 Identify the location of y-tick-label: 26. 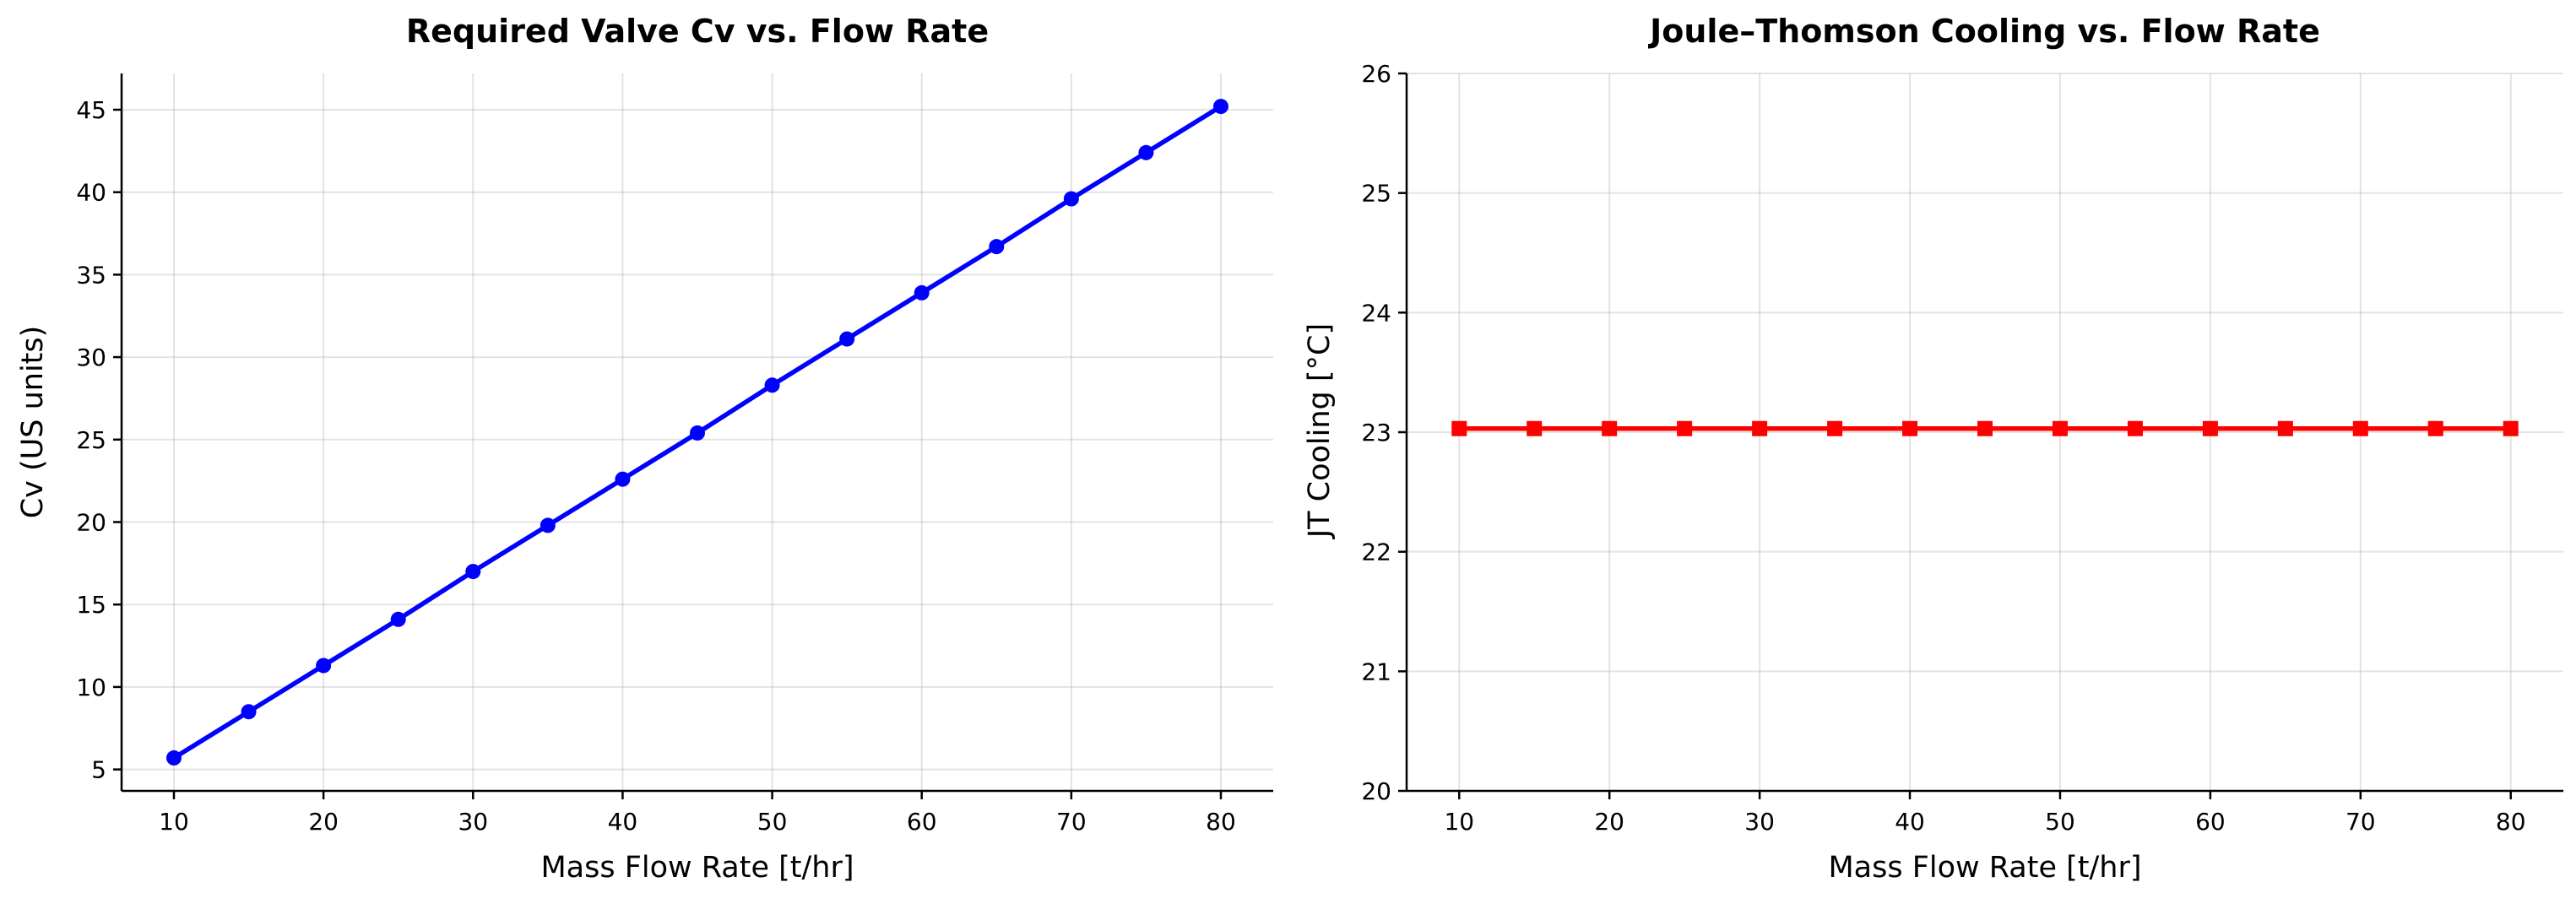
(1376, 74).